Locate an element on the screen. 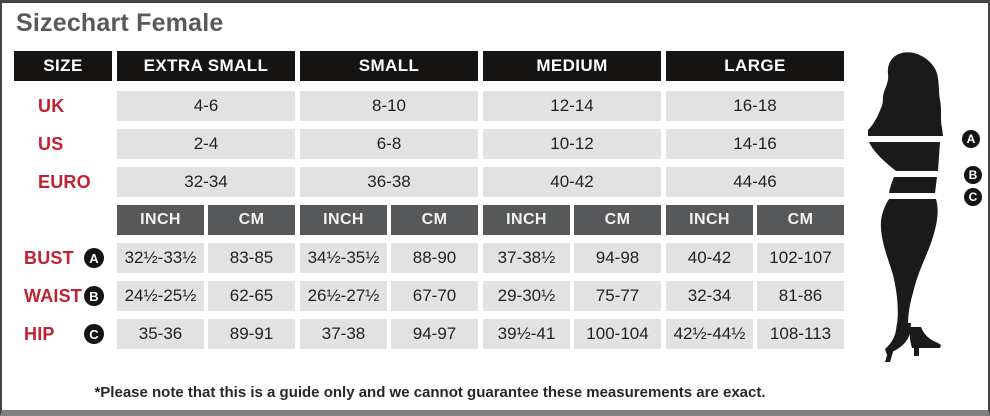  row-label-uk: UK is located at coordinates (51, 105).